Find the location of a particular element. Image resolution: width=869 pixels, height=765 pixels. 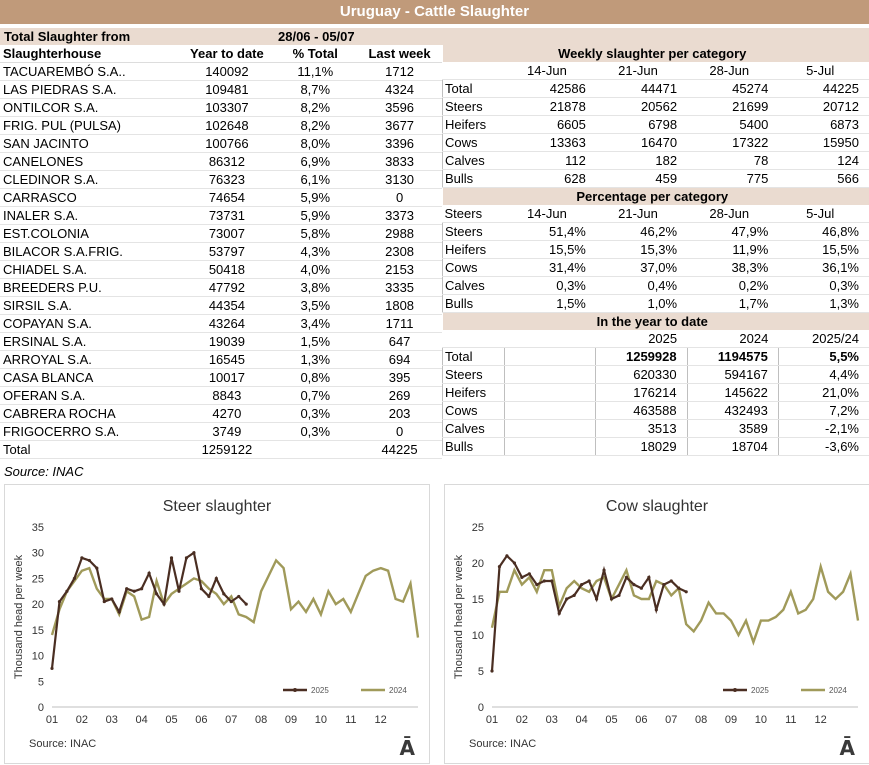

ytd-row-label: Heifers is located at coordinates (473, 392).